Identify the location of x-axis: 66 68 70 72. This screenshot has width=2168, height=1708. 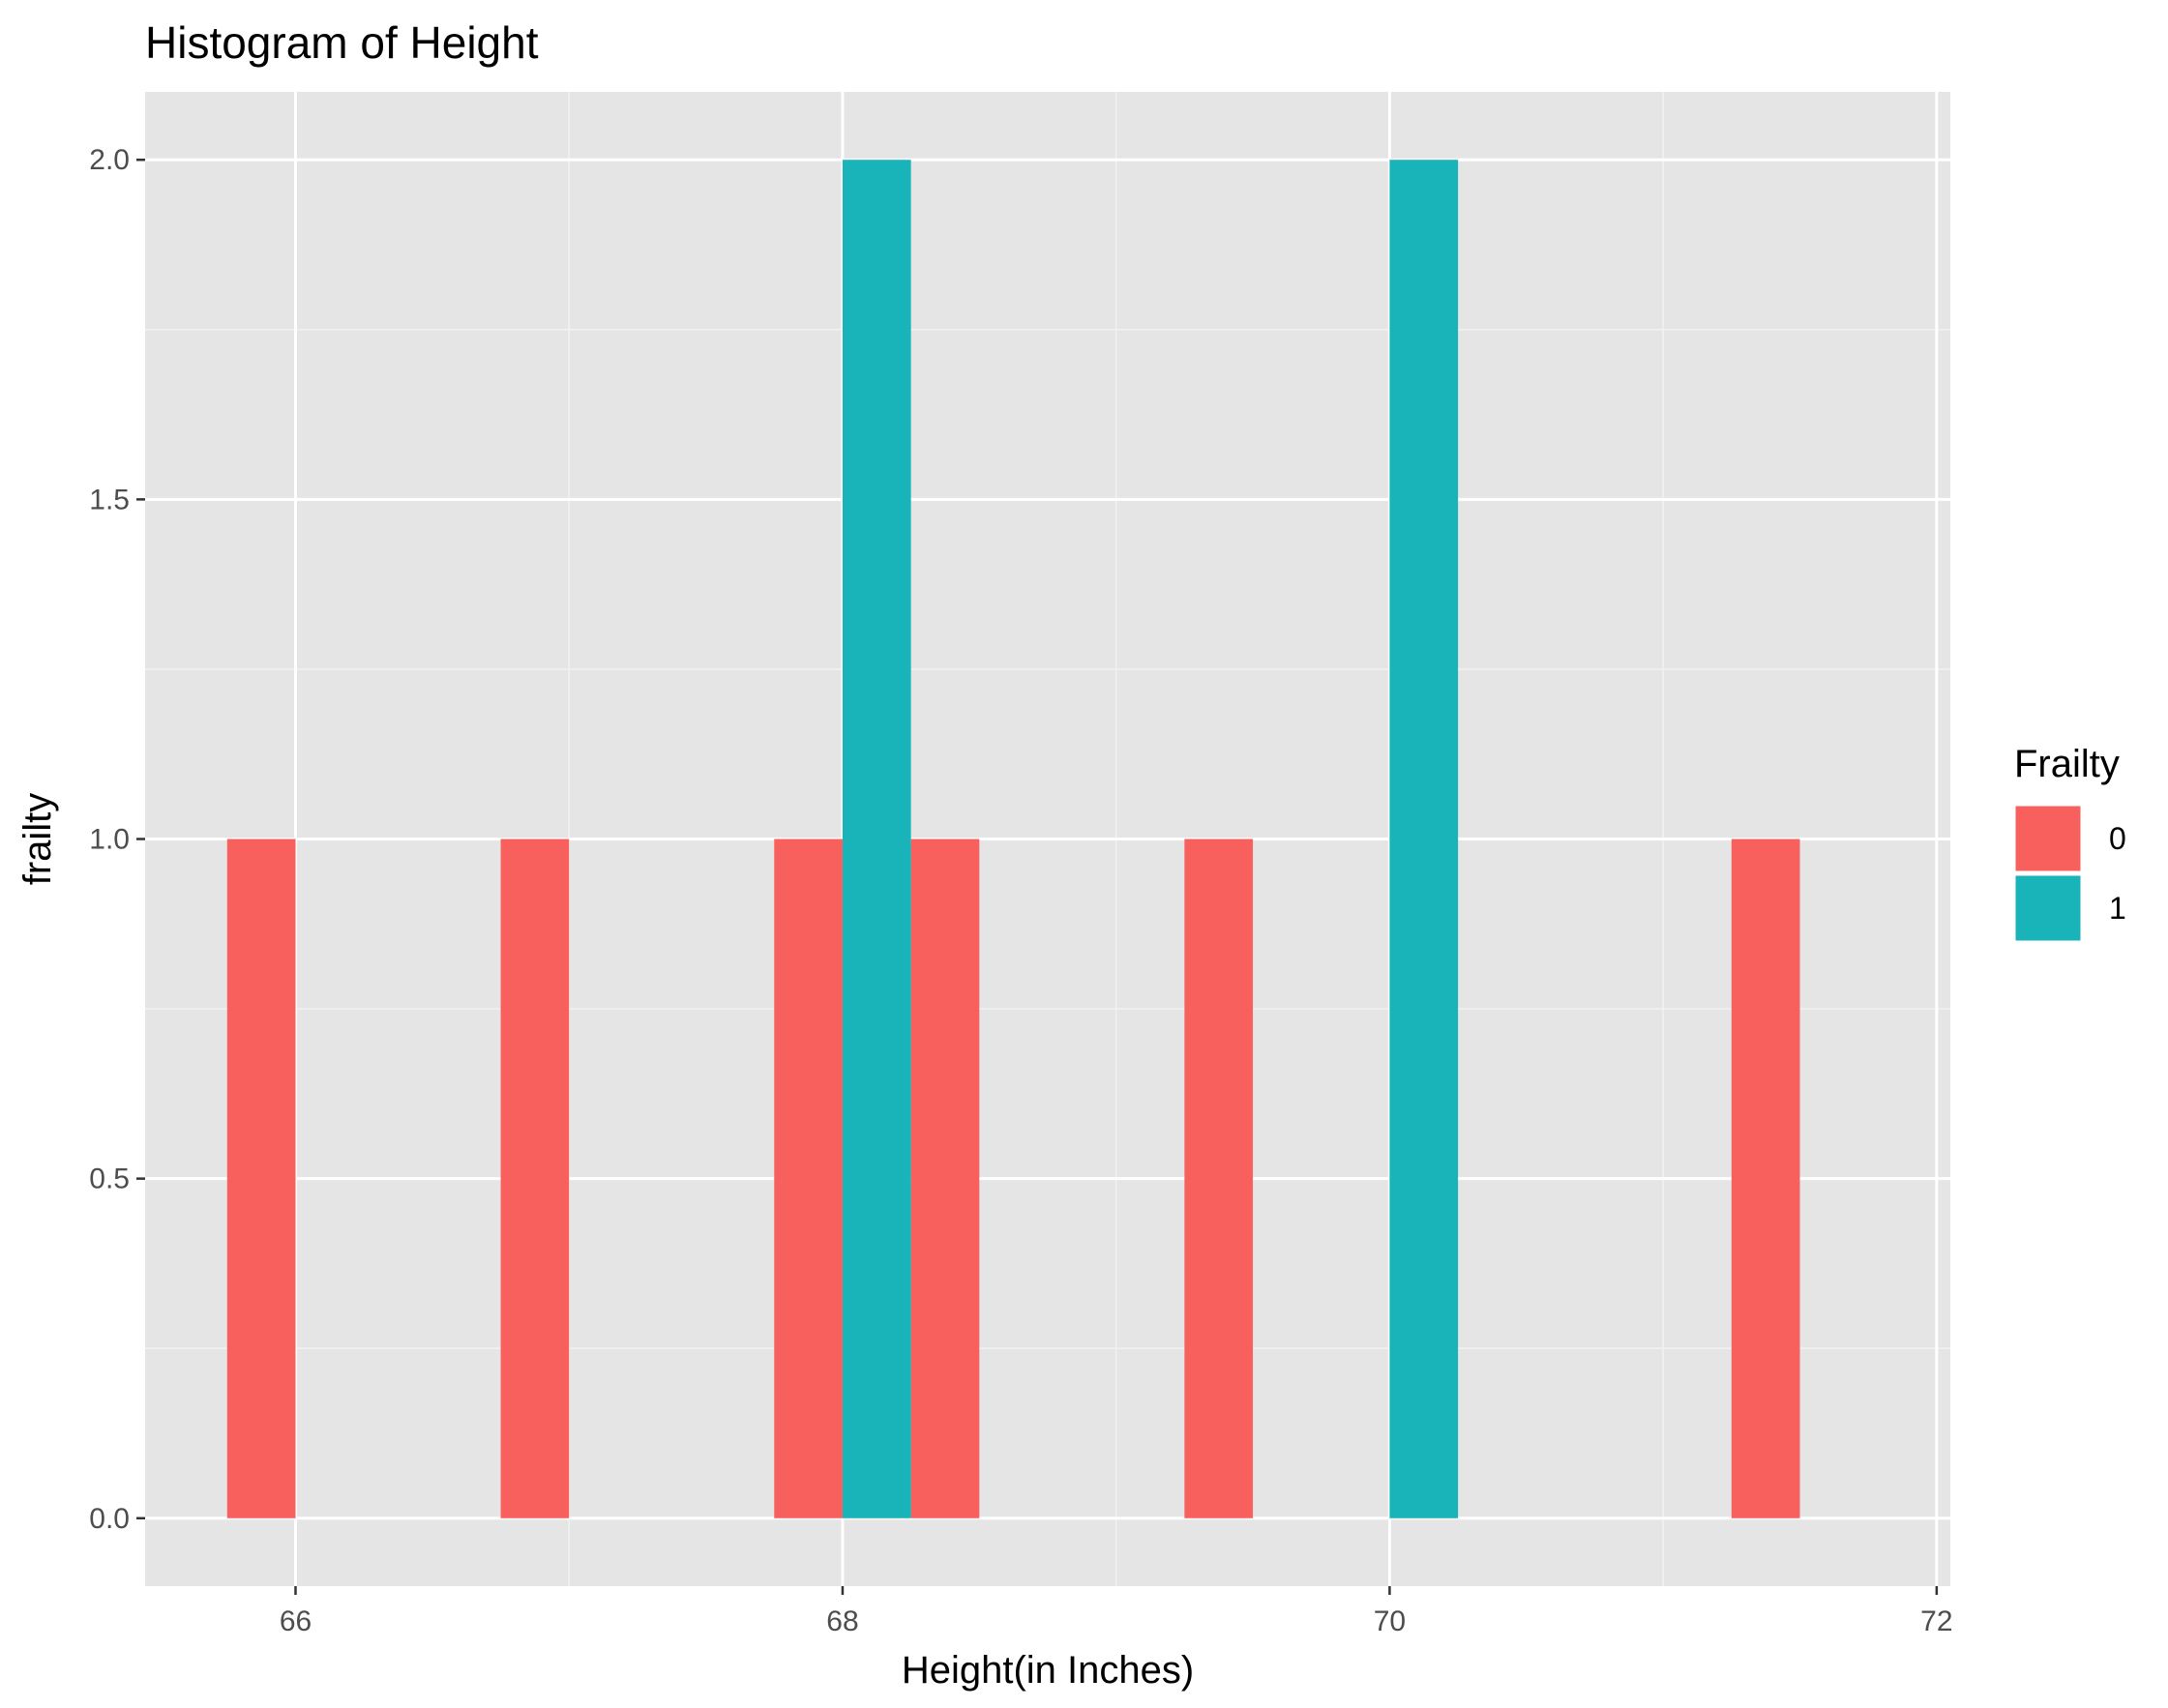
(1117, 1611).